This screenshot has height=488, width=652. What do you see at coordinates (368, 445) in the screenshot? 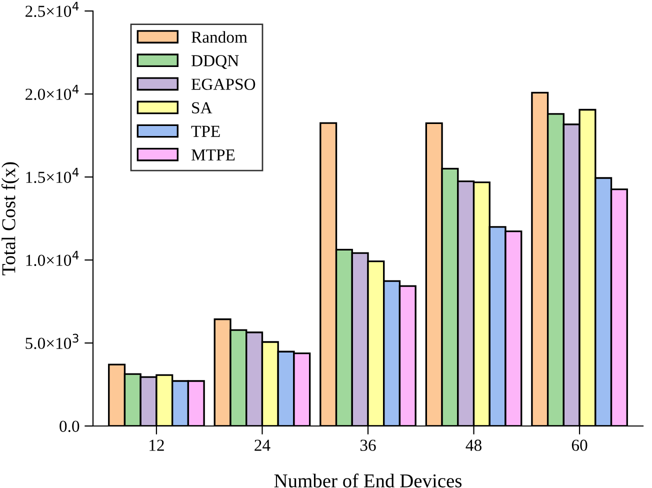
I see `x-tick-label: 36` at bounding box center [368, 445].